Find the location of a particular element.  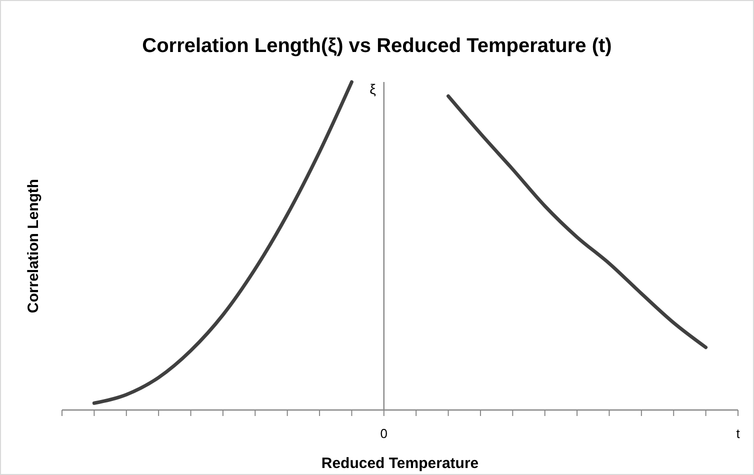

x-tick-label: 0 is located at coordinates (384, 433).